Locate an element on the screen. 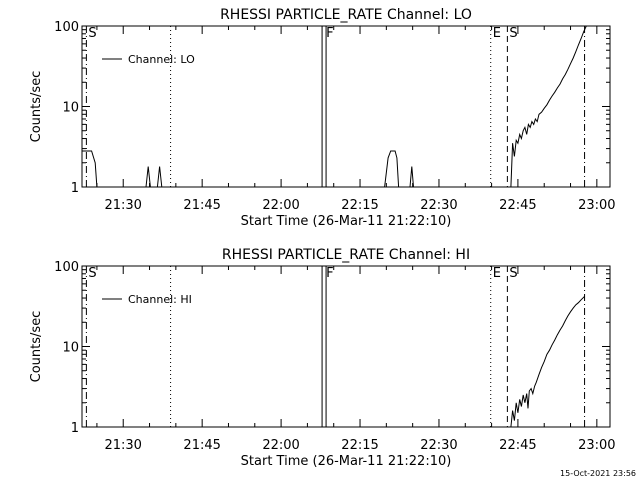 The width and height of the screenshot is (640, 480). series-line is located at coordinates (547, 361).